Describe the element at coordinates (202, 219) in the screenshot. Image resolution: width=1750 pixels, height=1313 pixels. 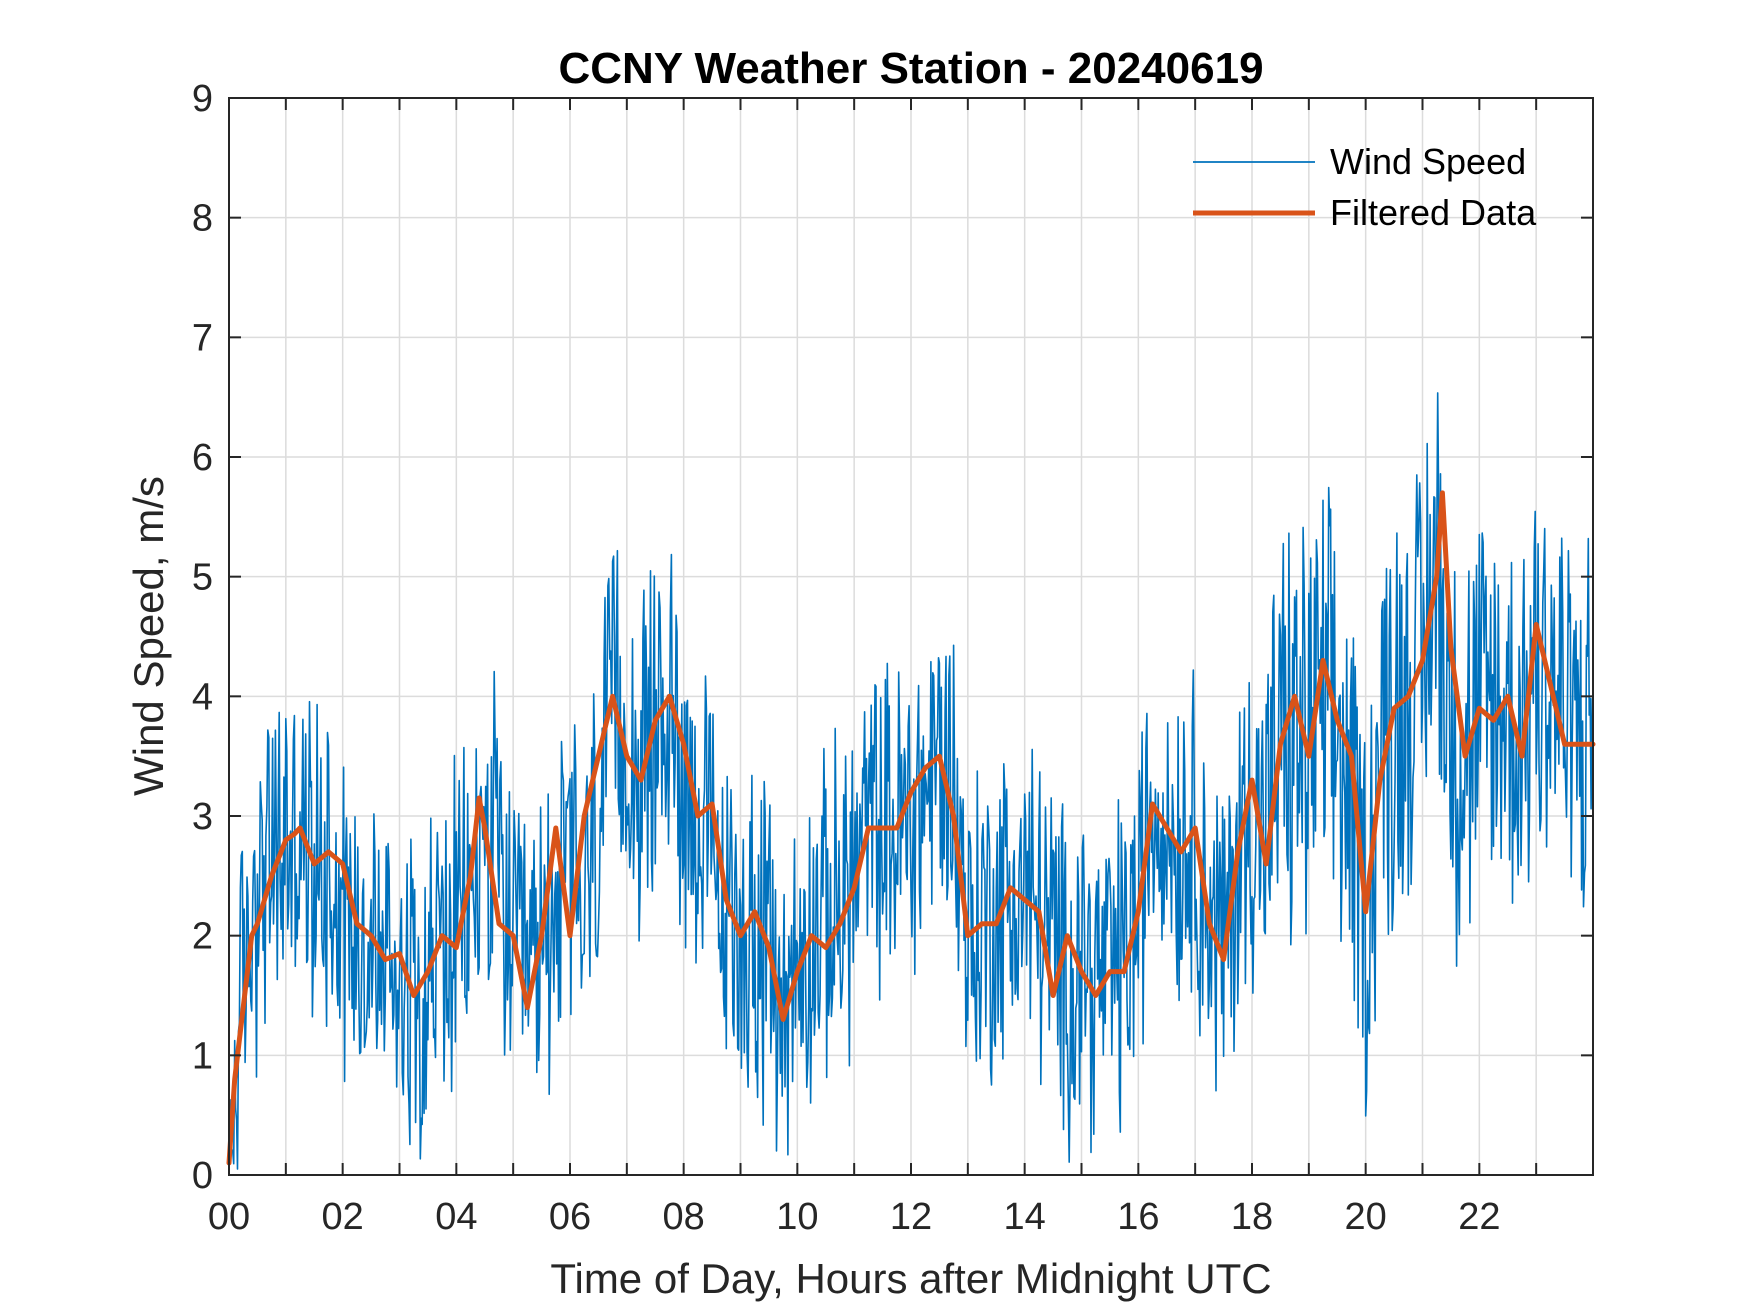
I see `y-tick-label: 8` at that location.